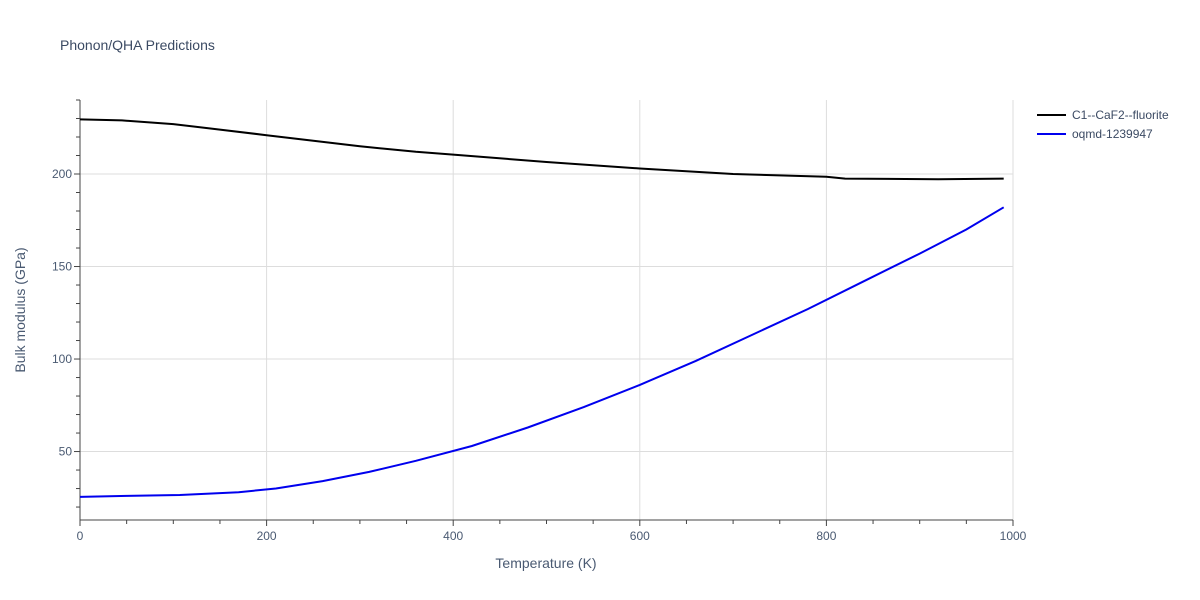 The width and height of the screenshot is (1200, 600). I want to click on x-tick-label: 0, so click(80, 536).